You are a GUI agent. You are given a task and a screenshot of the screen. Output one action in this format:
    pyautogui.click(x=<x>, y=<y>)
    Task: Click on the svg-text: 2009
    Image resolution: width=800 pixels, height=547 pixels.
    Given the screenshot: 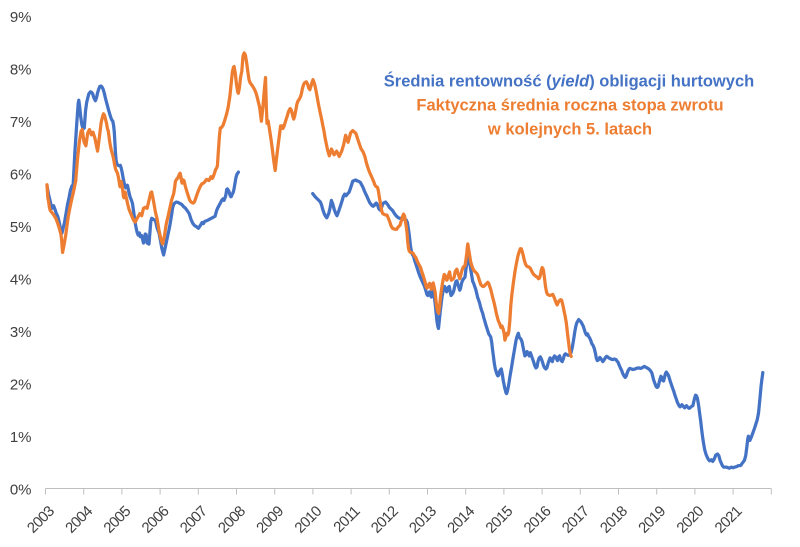 What is the action you would take?
    pyautogui.click(x=270, y=520)
    